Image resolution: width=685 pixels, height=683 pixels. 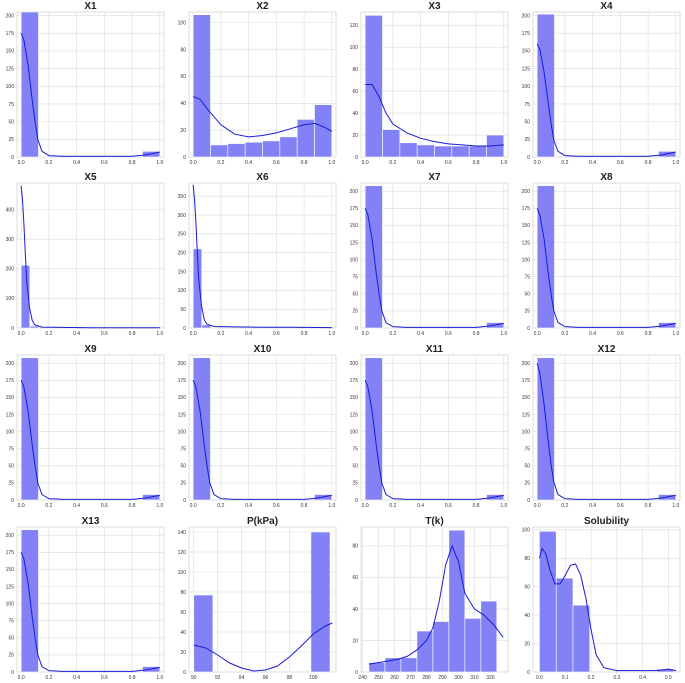 What do you see at coordinates (410, 678) in the screenshot?
I see `x-tick-label: 270` at bounding box center [410, 678].